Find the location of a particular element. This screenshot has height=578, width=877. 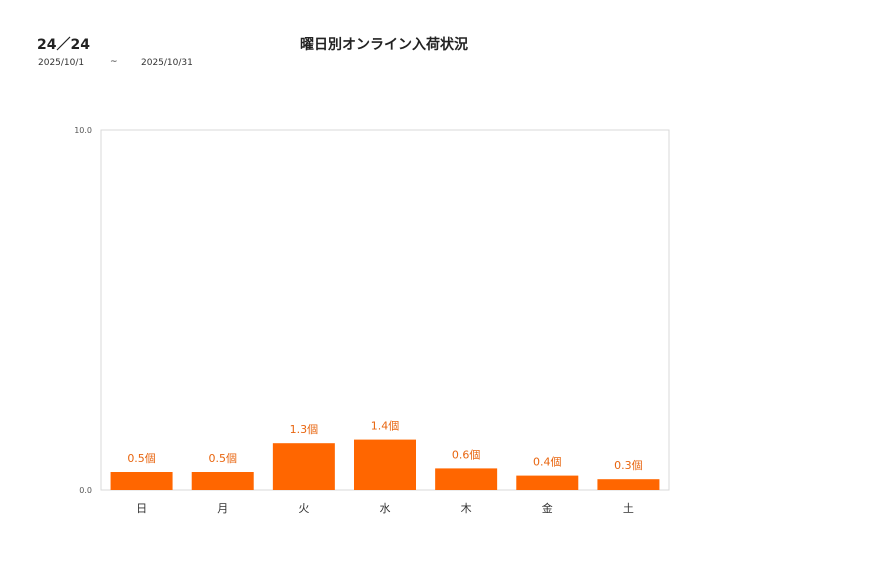

x-category-label: 金 is located at coordinates (547, 508).